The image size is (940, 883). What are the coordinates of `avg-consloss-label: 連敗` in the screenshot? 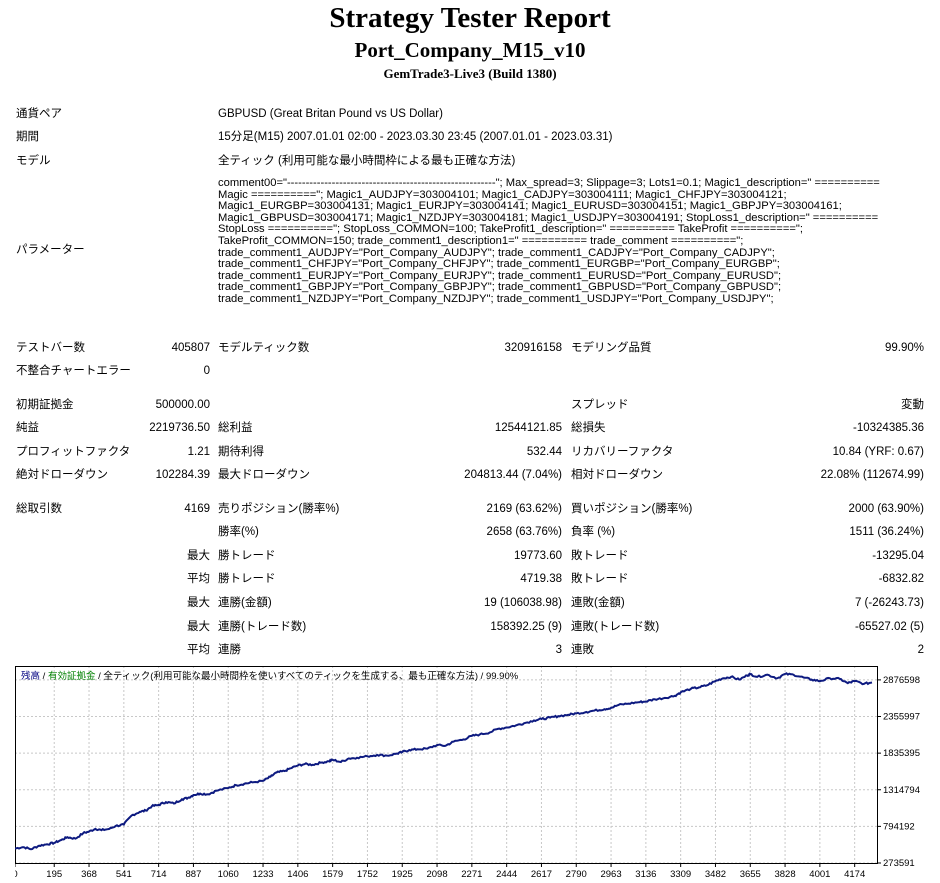 It's located at (582, 650).